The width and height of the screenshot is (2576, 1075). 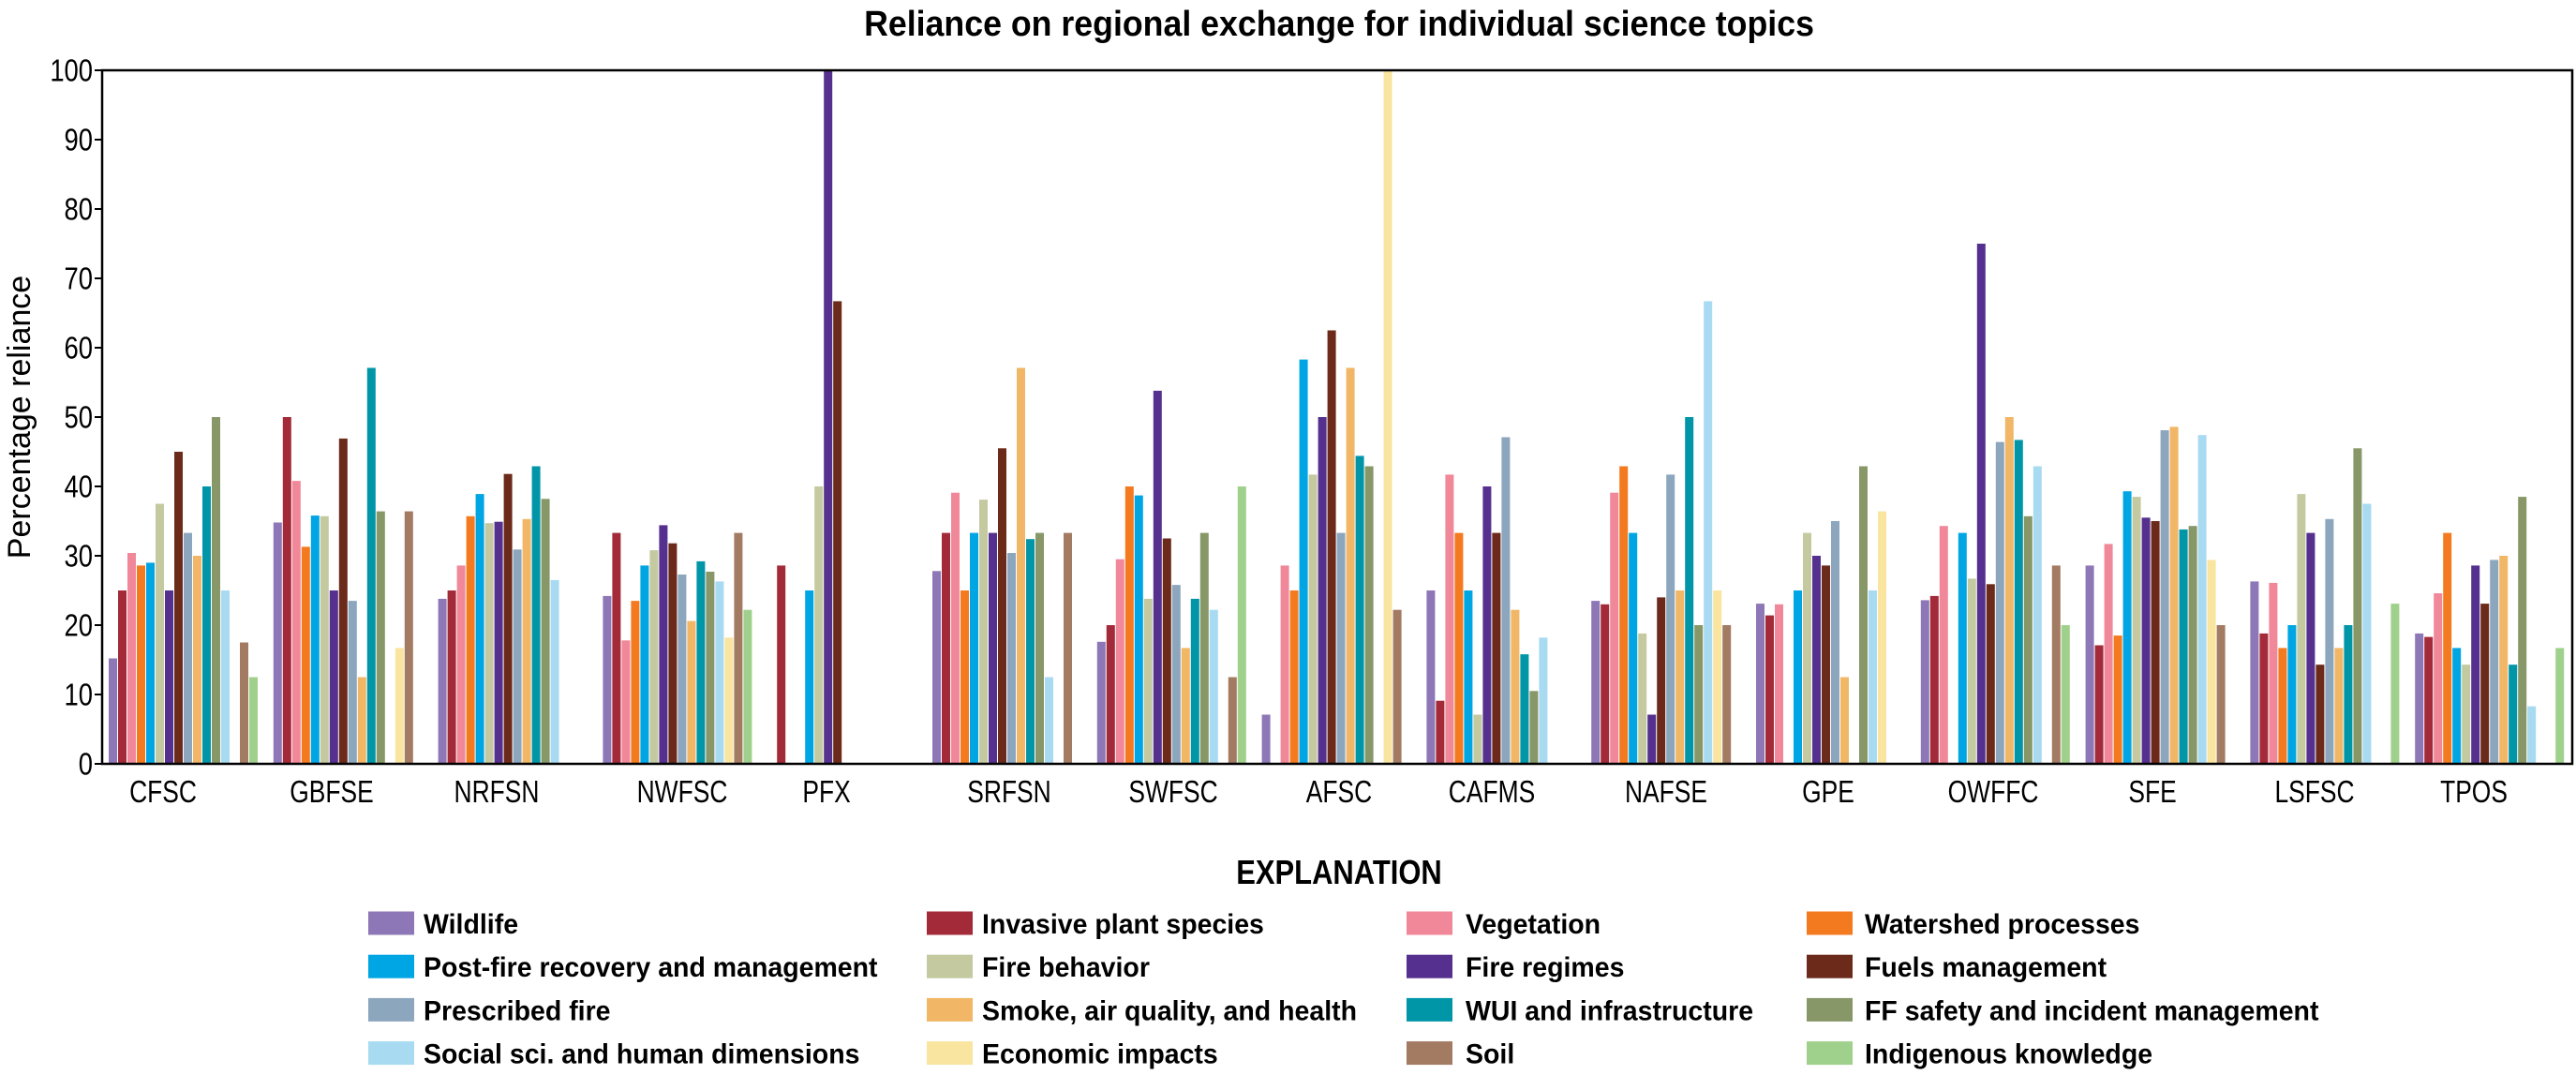 What do you see at coordinates (2108, 654) in the screenshot?
I see `bar-sfe-vegetation` at bounding box center [2108, 654].